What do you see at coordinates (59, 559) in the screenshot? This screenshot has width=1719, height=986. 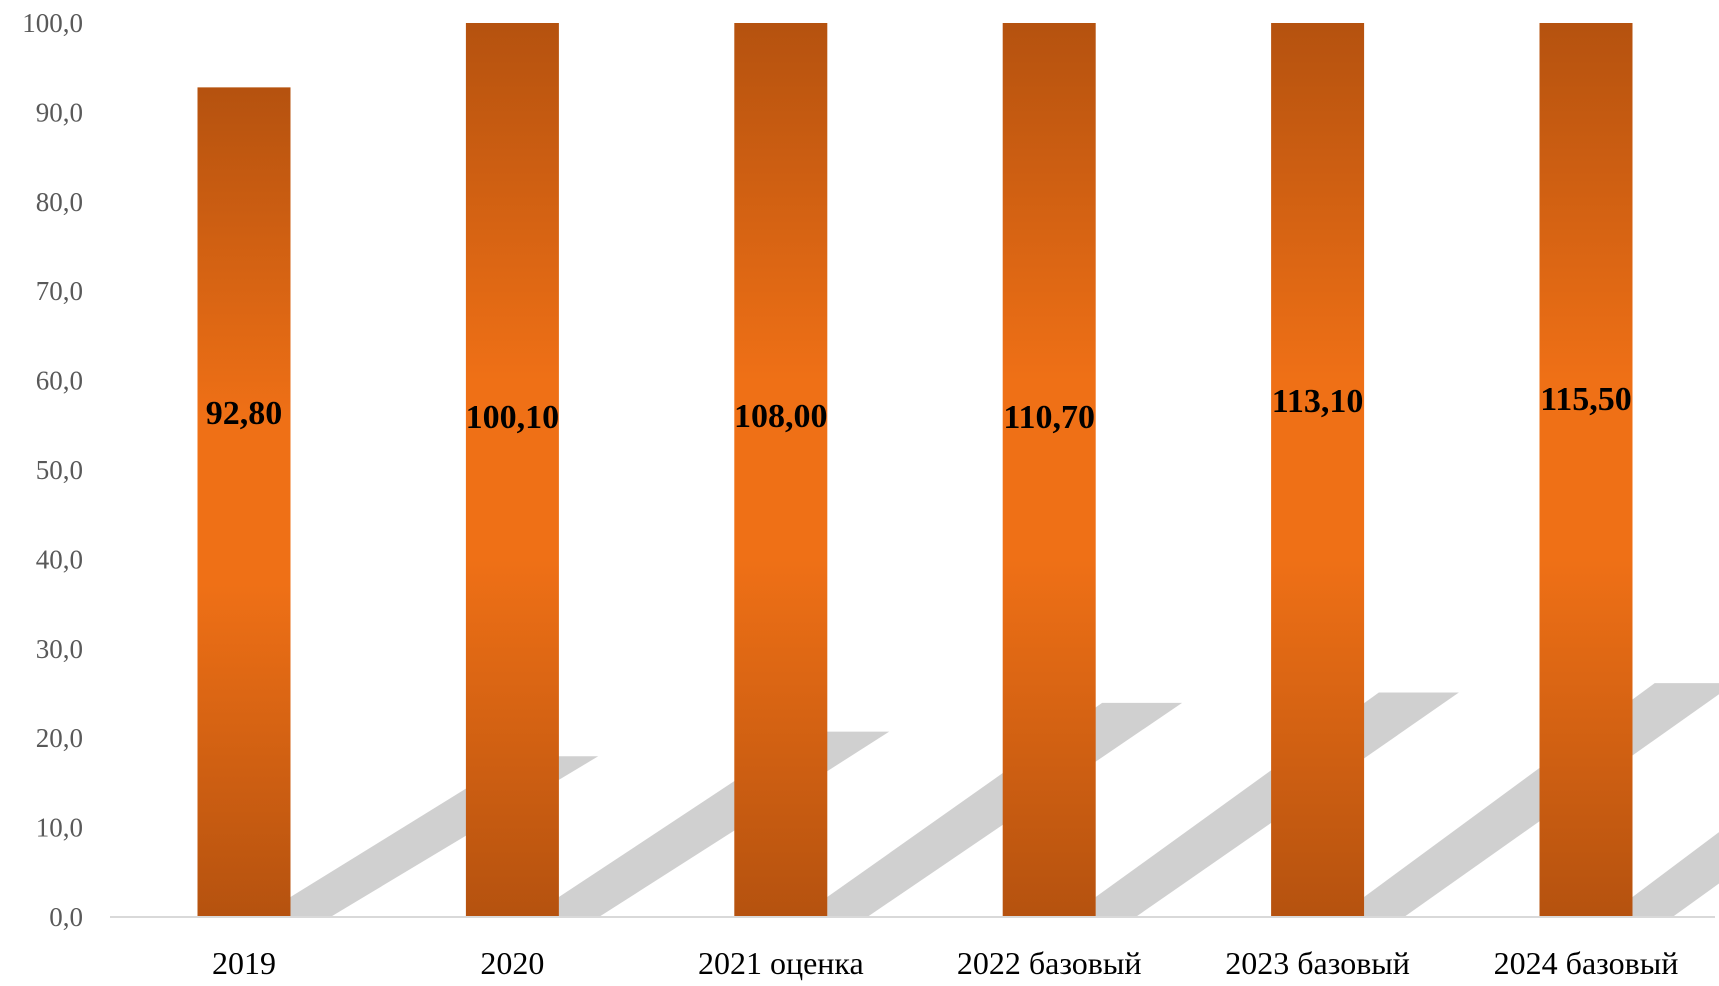 I see `y-tick-label: 40,0` at bounding box center [59, 559].